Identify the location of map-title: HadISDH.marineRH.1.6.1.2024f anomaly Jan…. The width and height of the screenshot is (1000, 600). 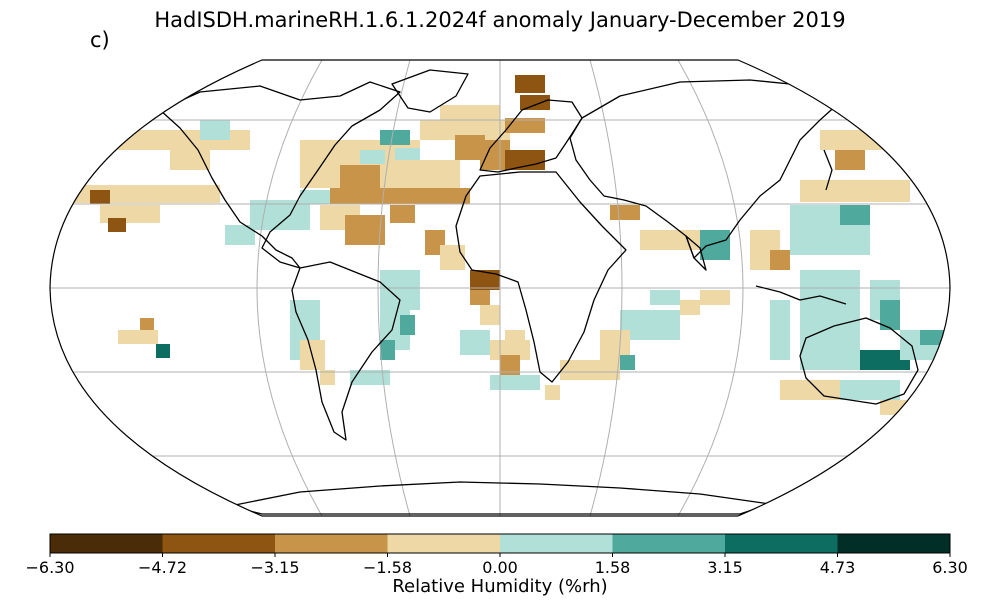
(500, 20).